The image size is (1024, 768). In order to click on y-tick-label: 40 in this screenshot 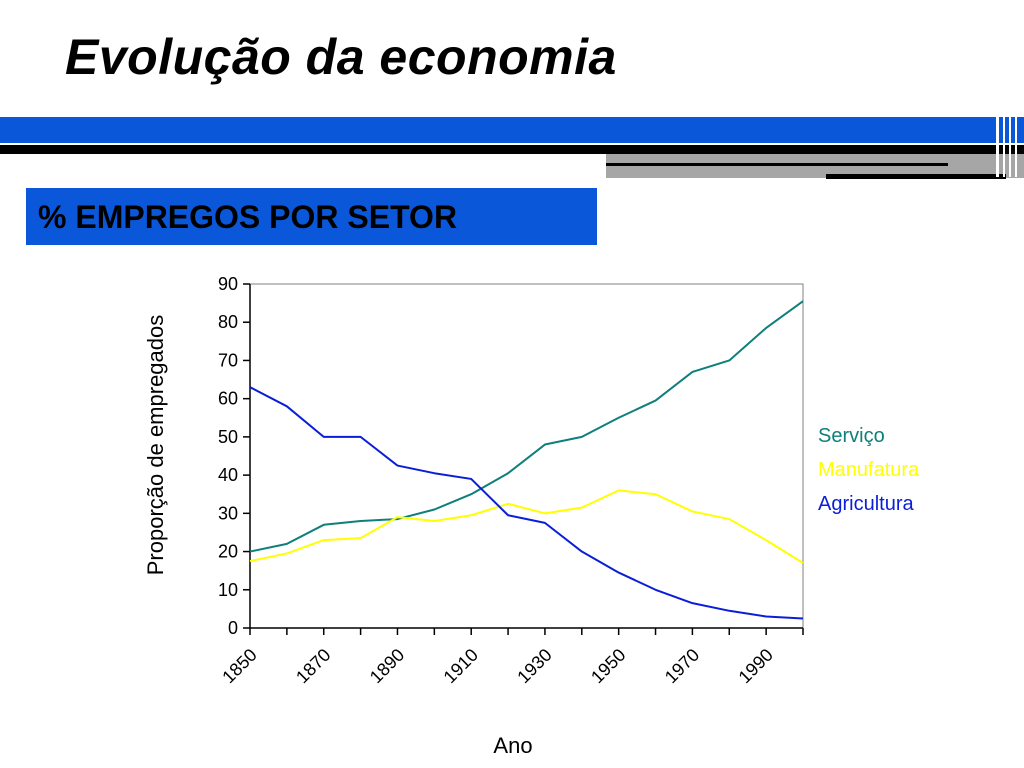, I will do `click(228, 475)`.